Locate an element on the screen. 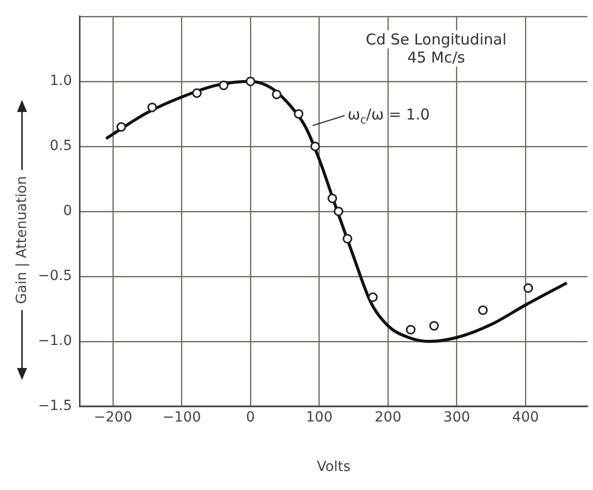  y-tick-label: 0 is located at coordinates (67, 211).